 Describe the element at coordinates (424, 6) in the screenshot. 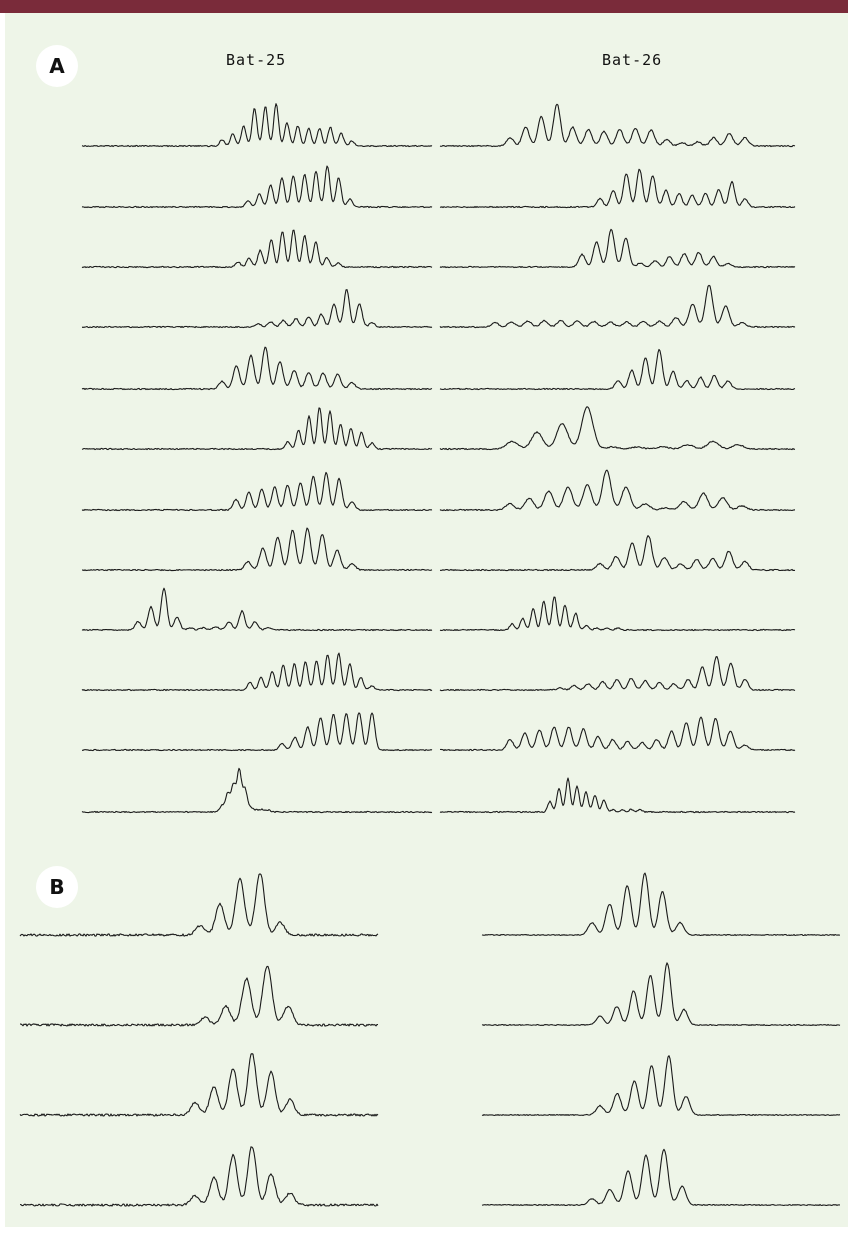

I see `top-rule` at that location.